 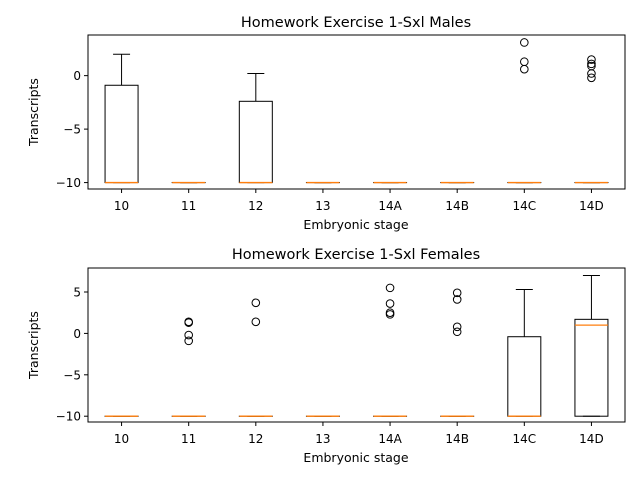 I want to click on females-x-axis-label: Embryonic stage, so click(x=355, y=457).